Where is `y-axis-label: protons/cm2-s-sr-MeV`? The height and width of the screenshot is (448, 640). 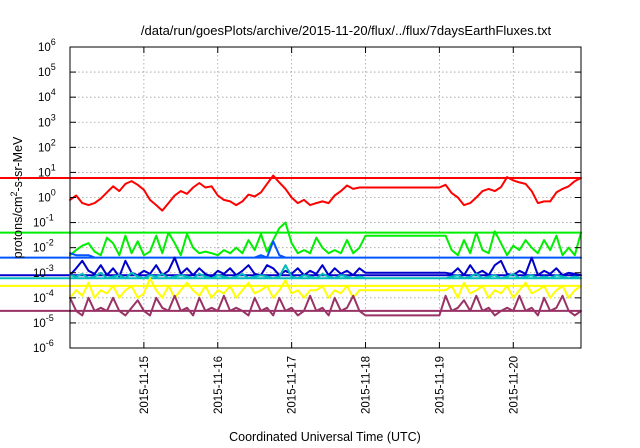
y-axis-label: protons/cm2-s-sr-MeV is located at coordinates (17, 197).